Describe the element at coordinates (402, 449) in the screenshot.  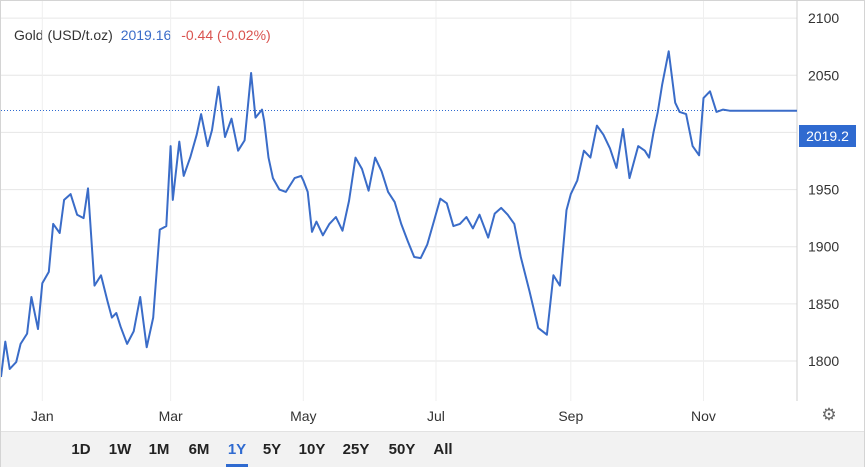
I see `range-button-50y: 50Y` at that location.